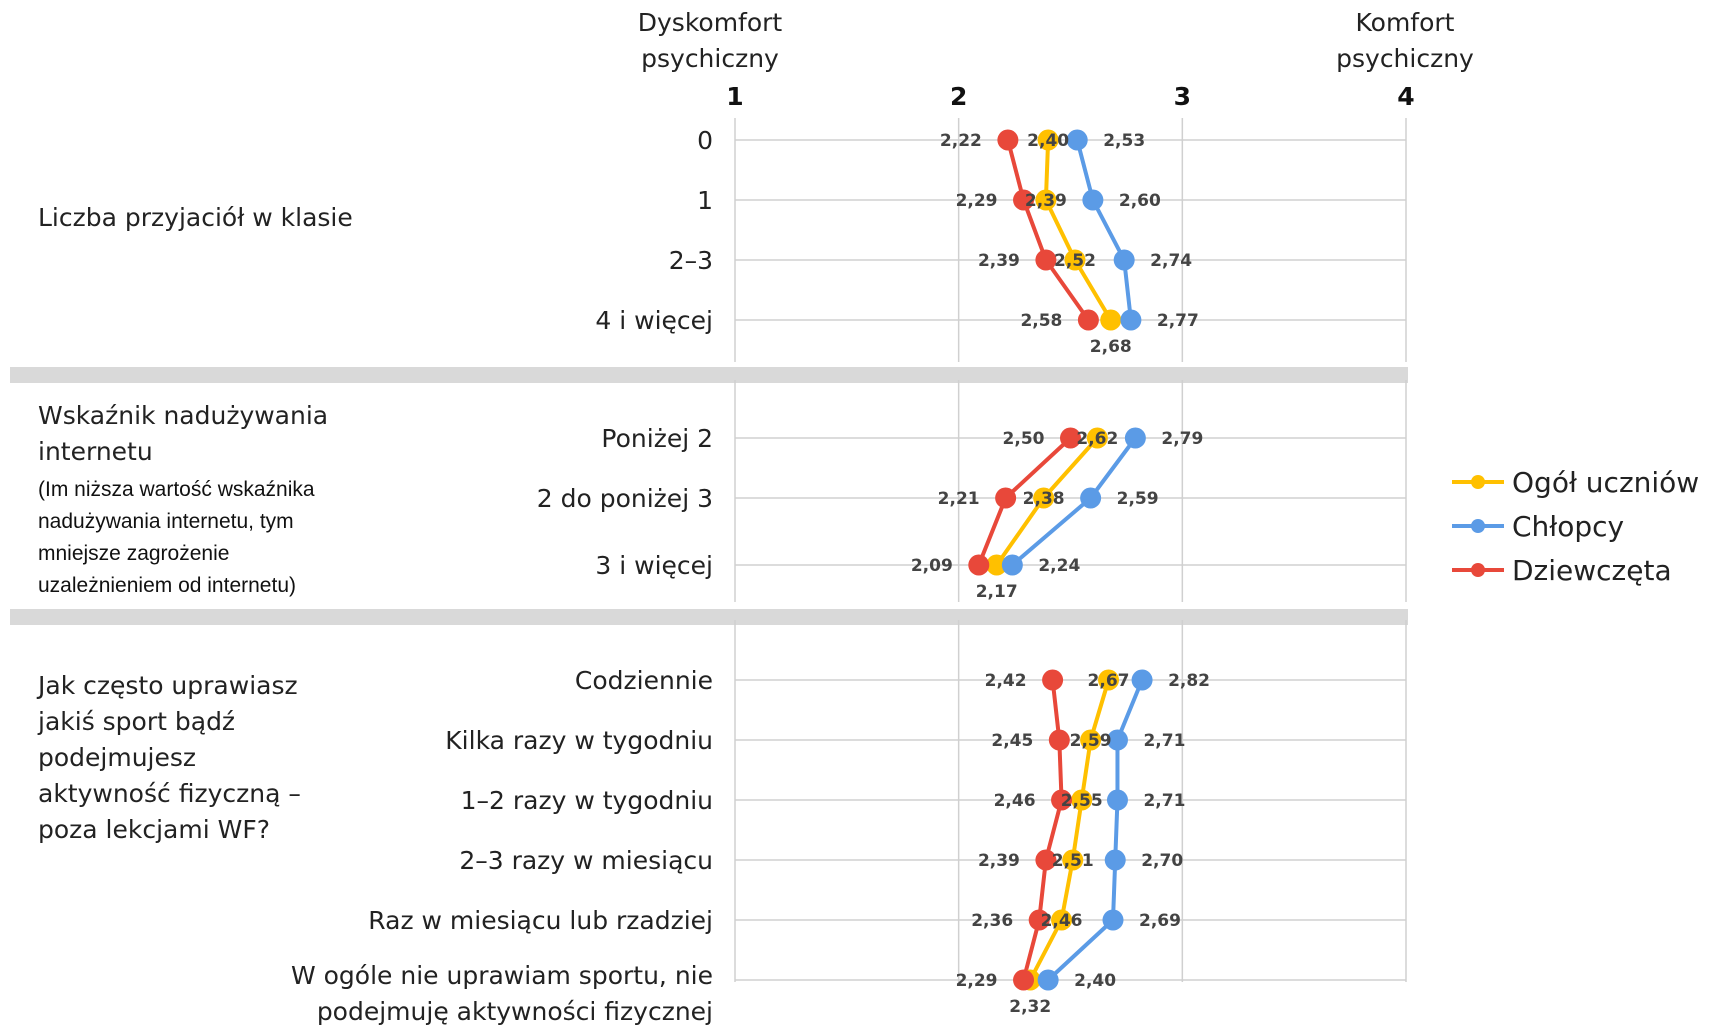 This screenshot has width=1733, height=1030. I want to click on group-label-friends: Liczba przyjaciół w klasie, so click(195, 217).